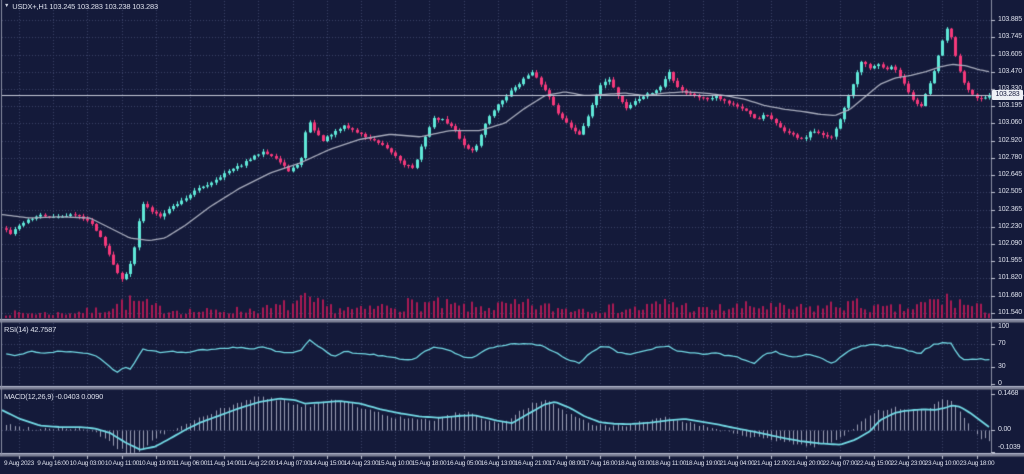 The height and width of the screenshot is (474, 1024). What do you see at coordinates (258, 463) in the screenshot?
I see `time-tick-label: 11 Aug 22:00` at bounding box center [258, 463].